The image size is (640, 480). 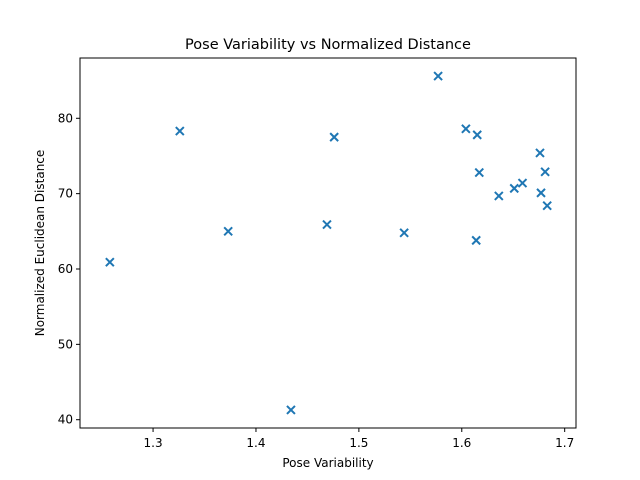 I want to click on y-tick-label: 80, so click(x=65, y=118).